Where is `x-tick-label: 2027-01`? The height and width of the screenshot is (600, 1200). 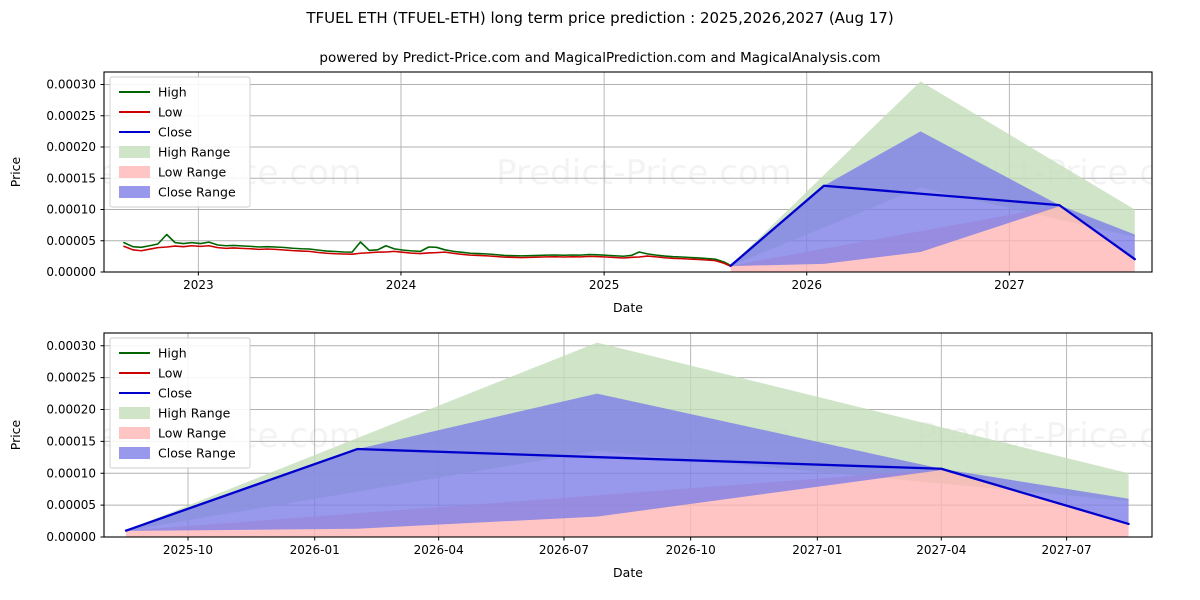 x-tick-label: 2027-01 is located at coordinates (817, 550).